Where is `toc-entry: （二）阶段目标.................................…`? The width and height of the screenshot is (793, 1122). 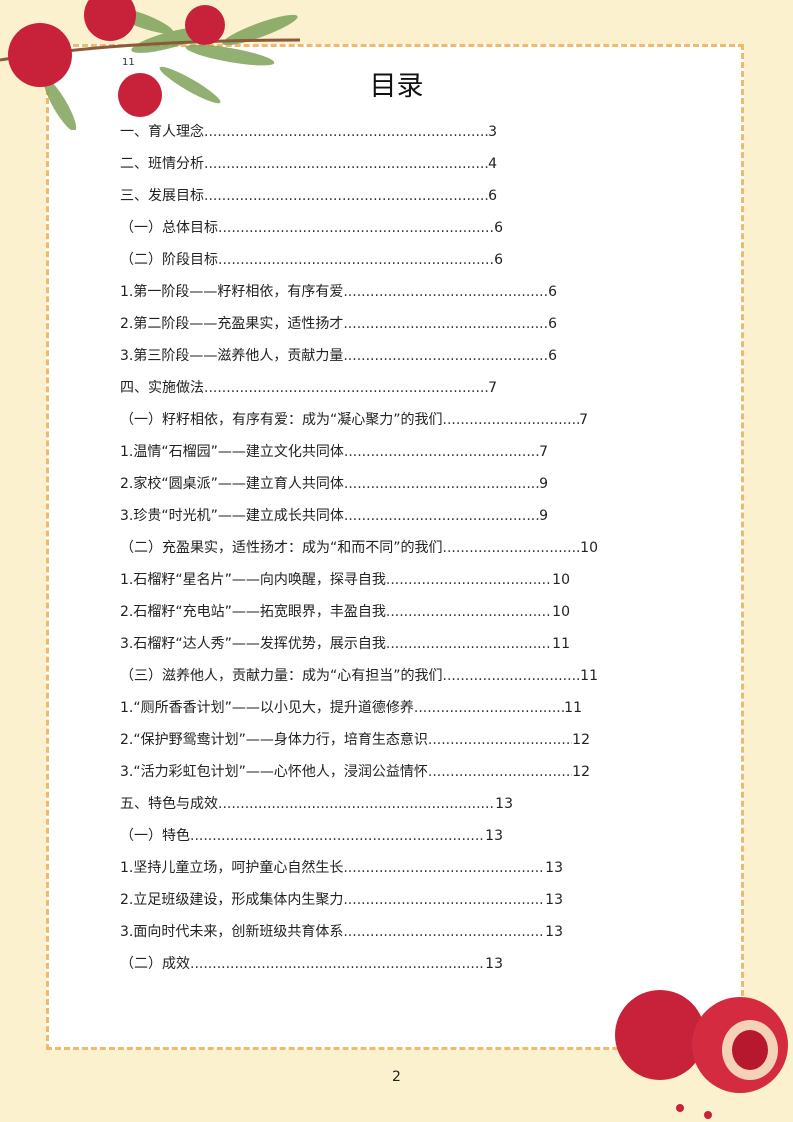
toc-entry: （二）阶段目标.................................… is located at coordinates (311, 259).